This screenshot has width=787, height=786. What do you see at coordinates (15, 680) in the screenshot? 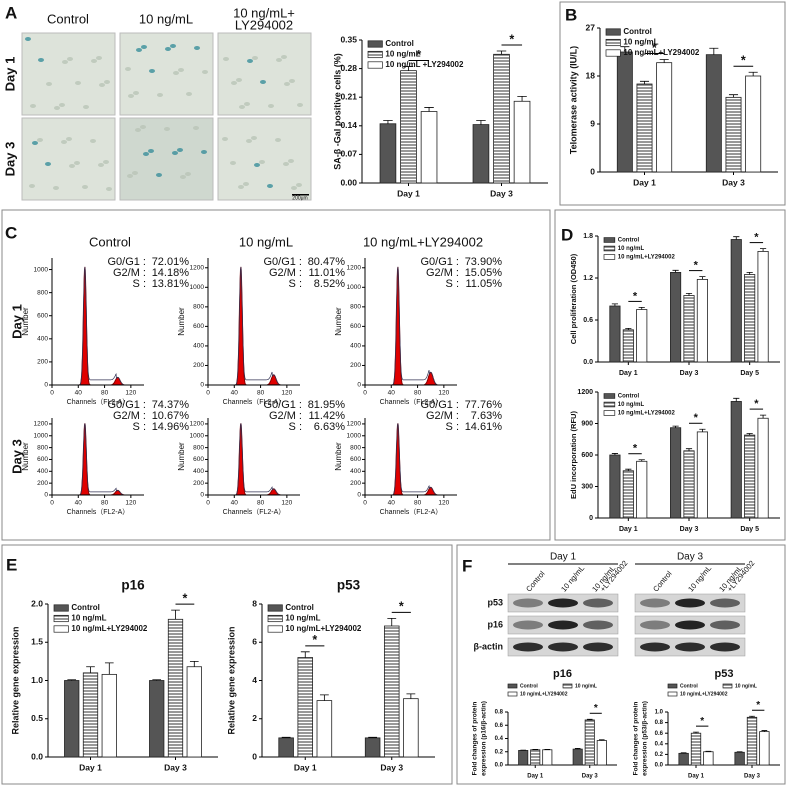
I see `y-axis-label: Relative gene expression` at bounding box center [15, 680].